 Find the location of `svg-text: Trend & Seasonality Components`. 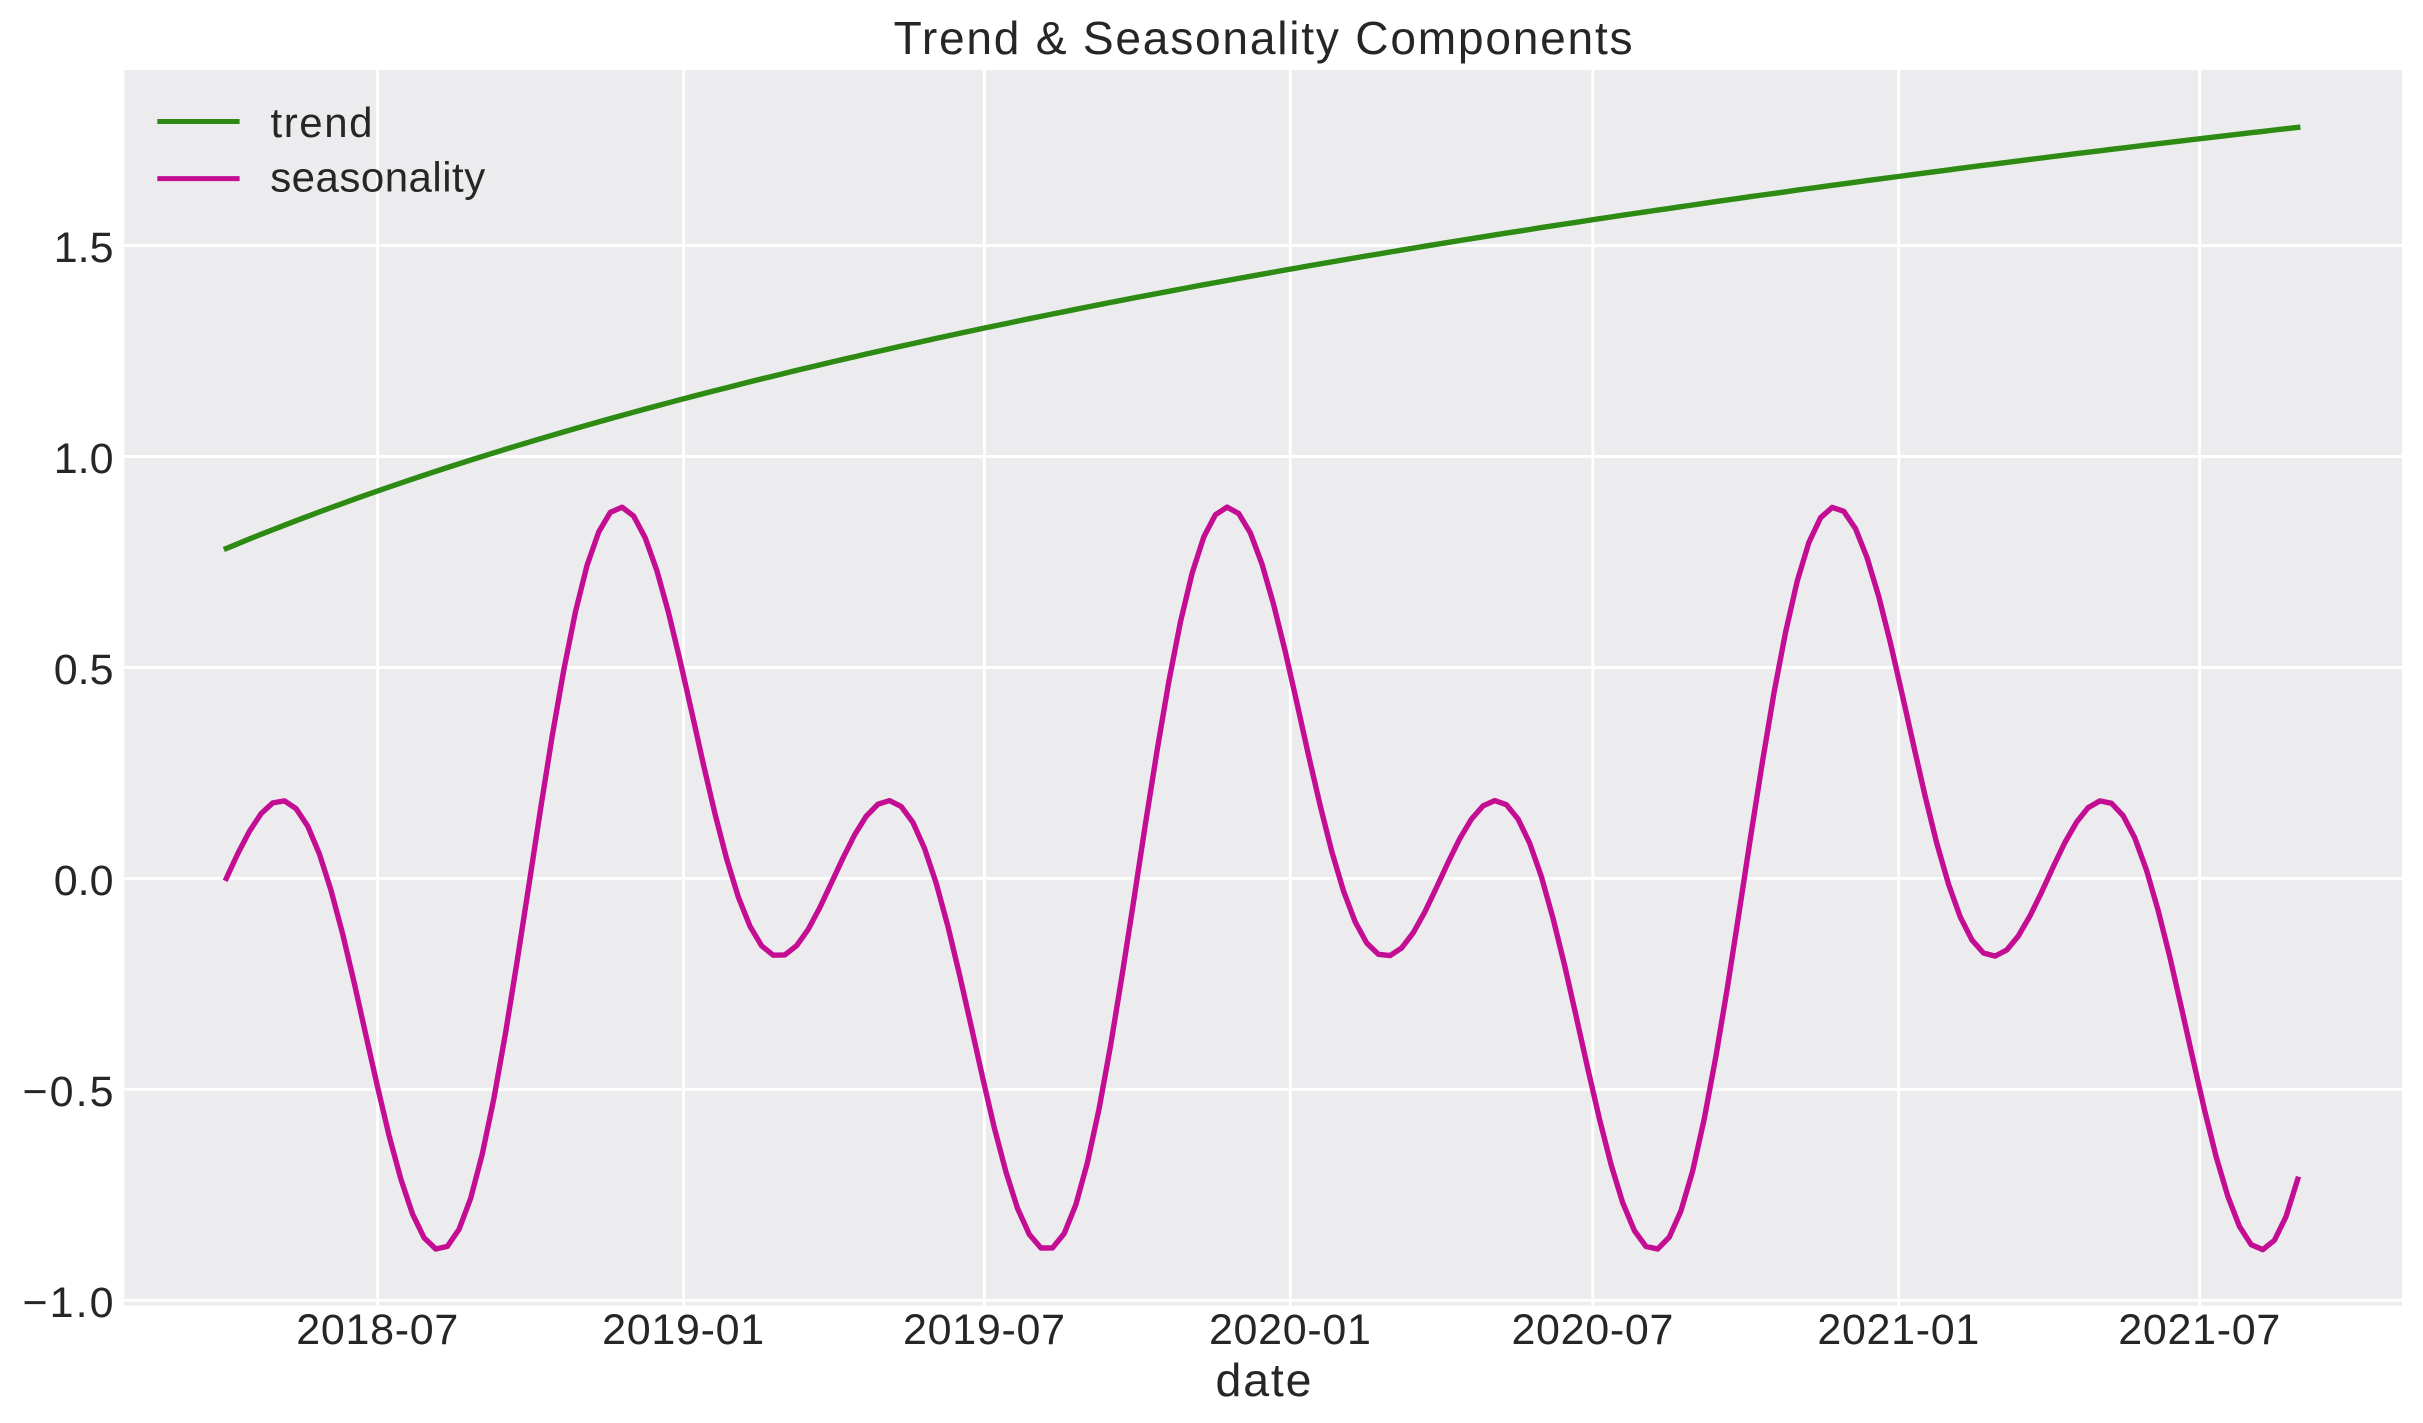

svg-text: Trend & Seasonality Components is located at coordinates (1263, 38).